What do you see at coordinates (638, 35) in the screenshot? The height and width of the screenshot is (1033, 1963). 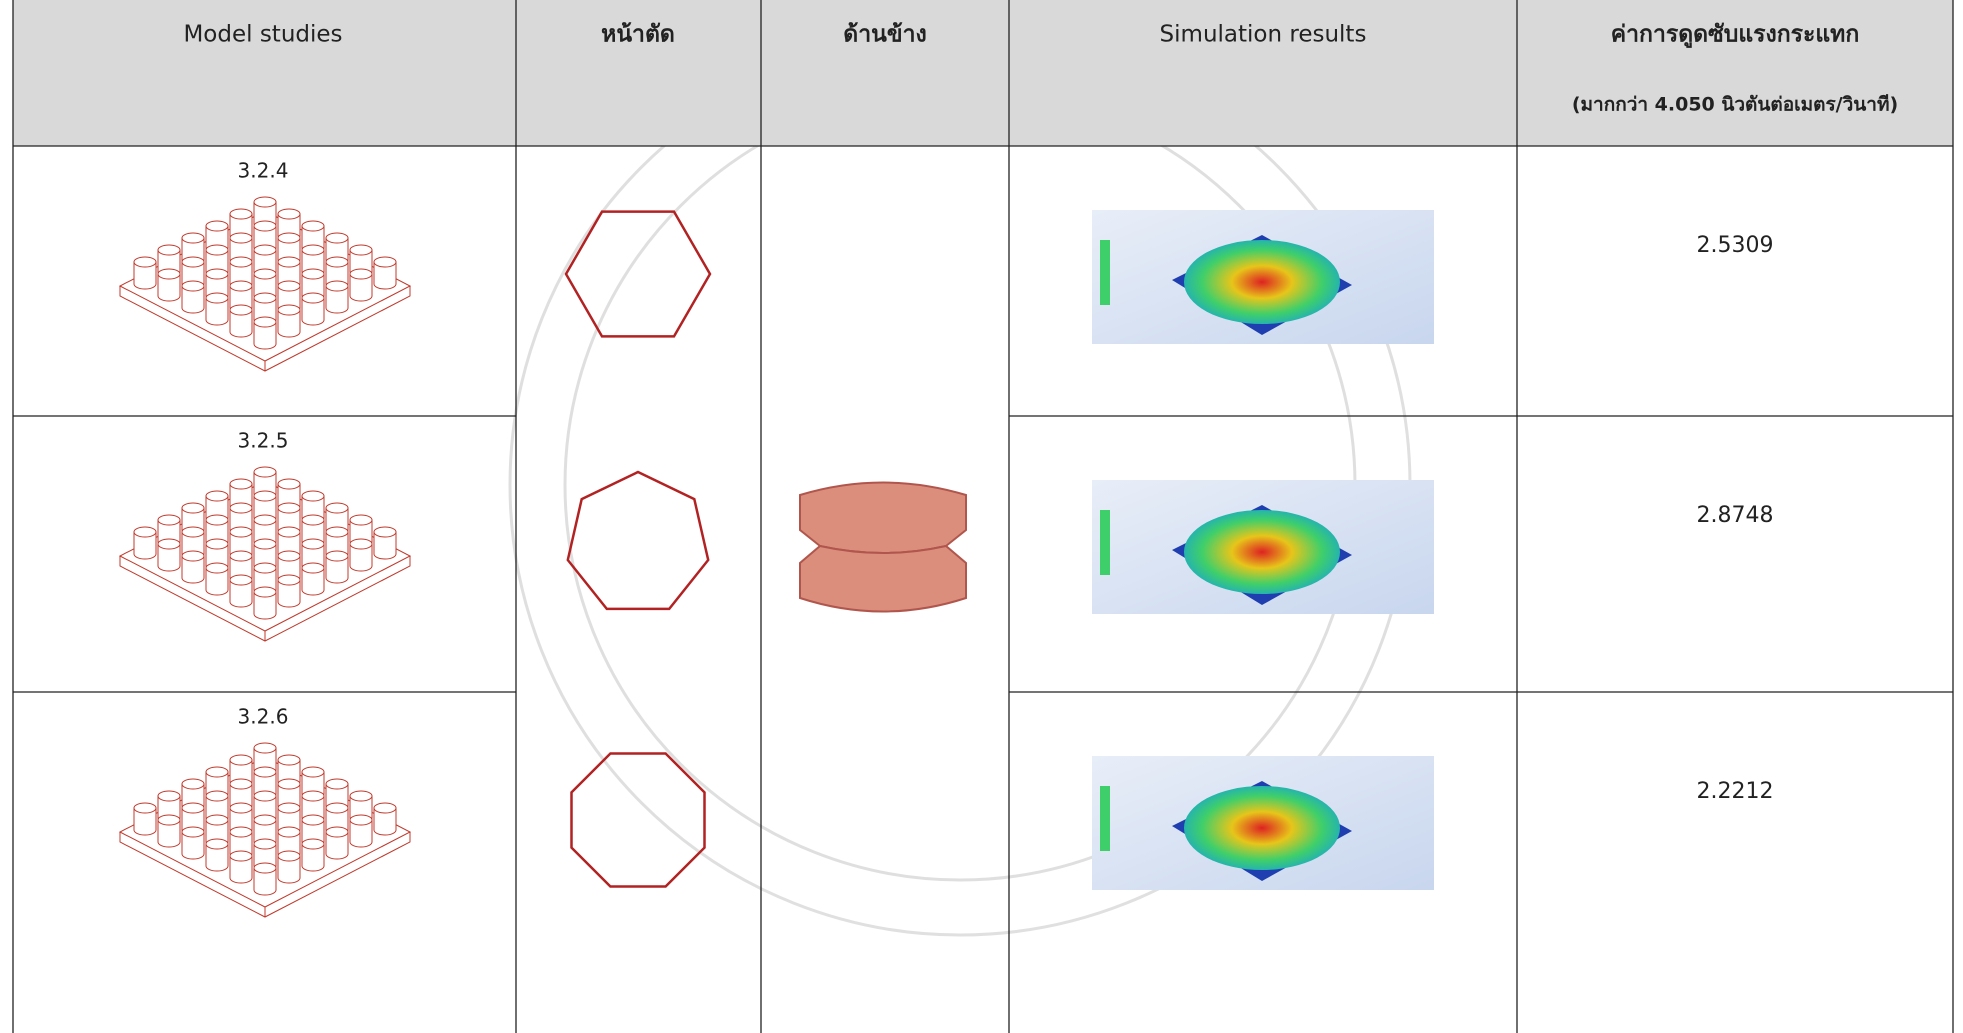 I see `header-cross-section: หน้าตัด` at bounding box center [638, 35].